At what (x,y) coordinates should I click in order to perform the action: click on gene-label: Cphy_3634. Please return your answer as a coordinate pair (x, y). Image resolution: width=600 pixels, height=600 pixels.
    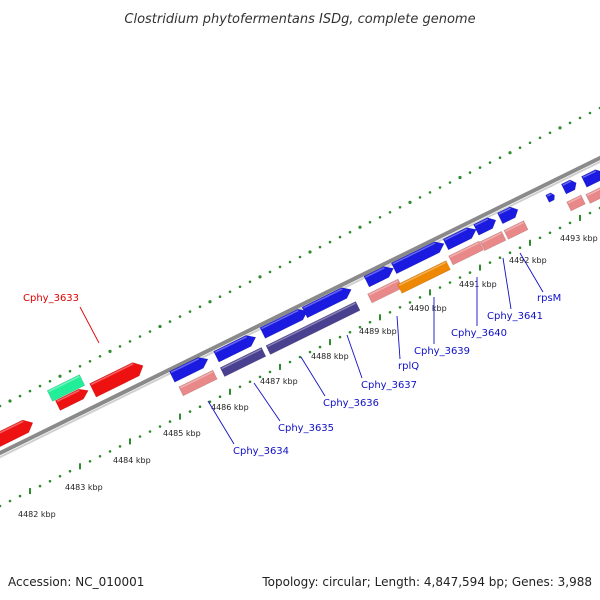
    Looking at the image, I should click on (261, 451).